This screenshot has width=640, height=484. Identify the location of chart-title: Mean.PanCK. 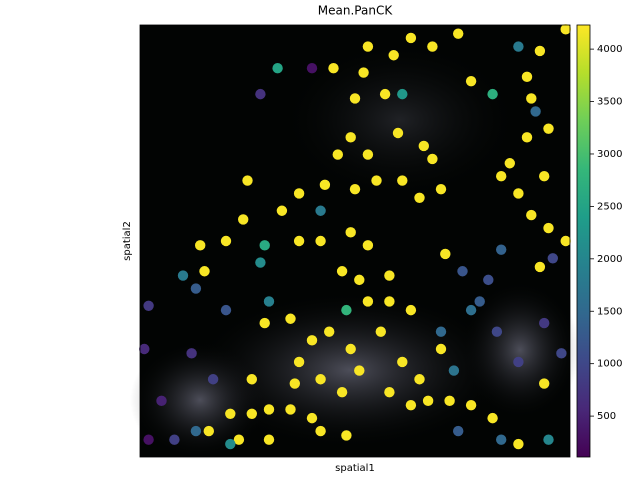
(356, 11).